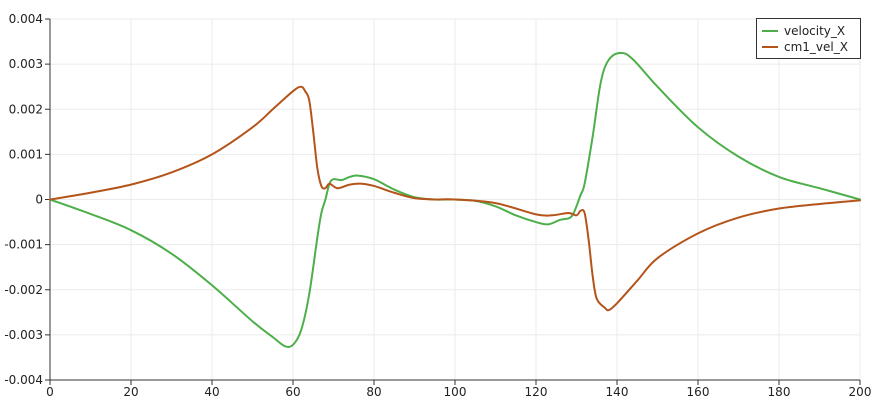 The height and width of the screenshot is (407, 880). What do you see at coordinates (779, 392) in the screenshot?
I see `x-tick-label: 180` at bounding box center [779, 392].